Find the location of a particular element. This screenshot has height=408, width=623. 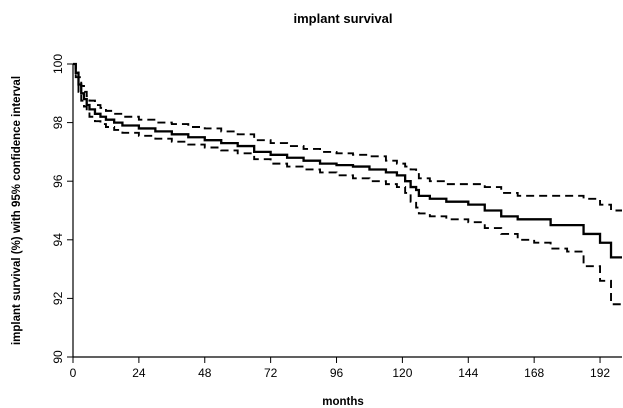

x-tick-label: 24 is located at coordinates (139, 373).